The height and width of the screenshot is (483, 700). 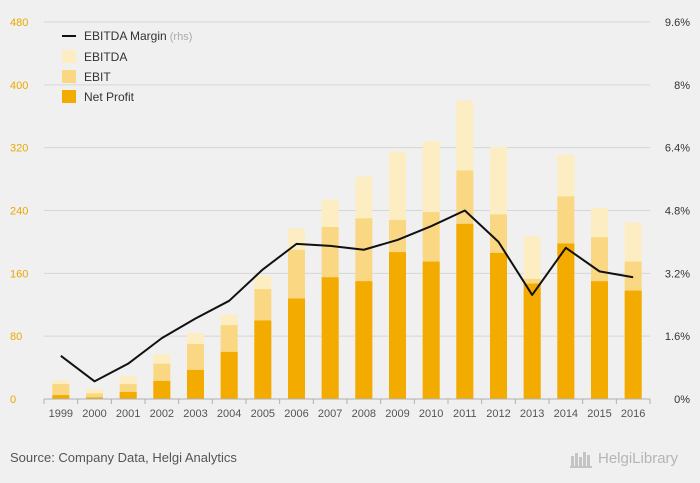 I want to click on legend-label-ebit: EBIT, so click(x=97, y=77).